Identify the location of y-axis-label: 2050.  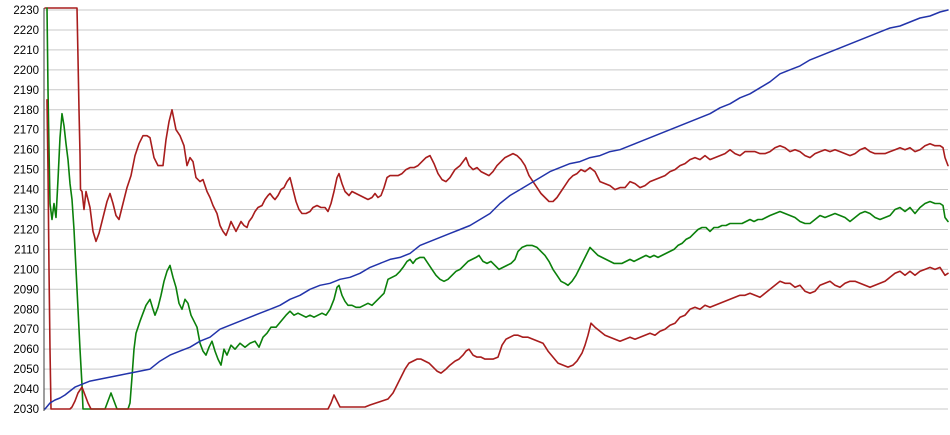
(26, 370).